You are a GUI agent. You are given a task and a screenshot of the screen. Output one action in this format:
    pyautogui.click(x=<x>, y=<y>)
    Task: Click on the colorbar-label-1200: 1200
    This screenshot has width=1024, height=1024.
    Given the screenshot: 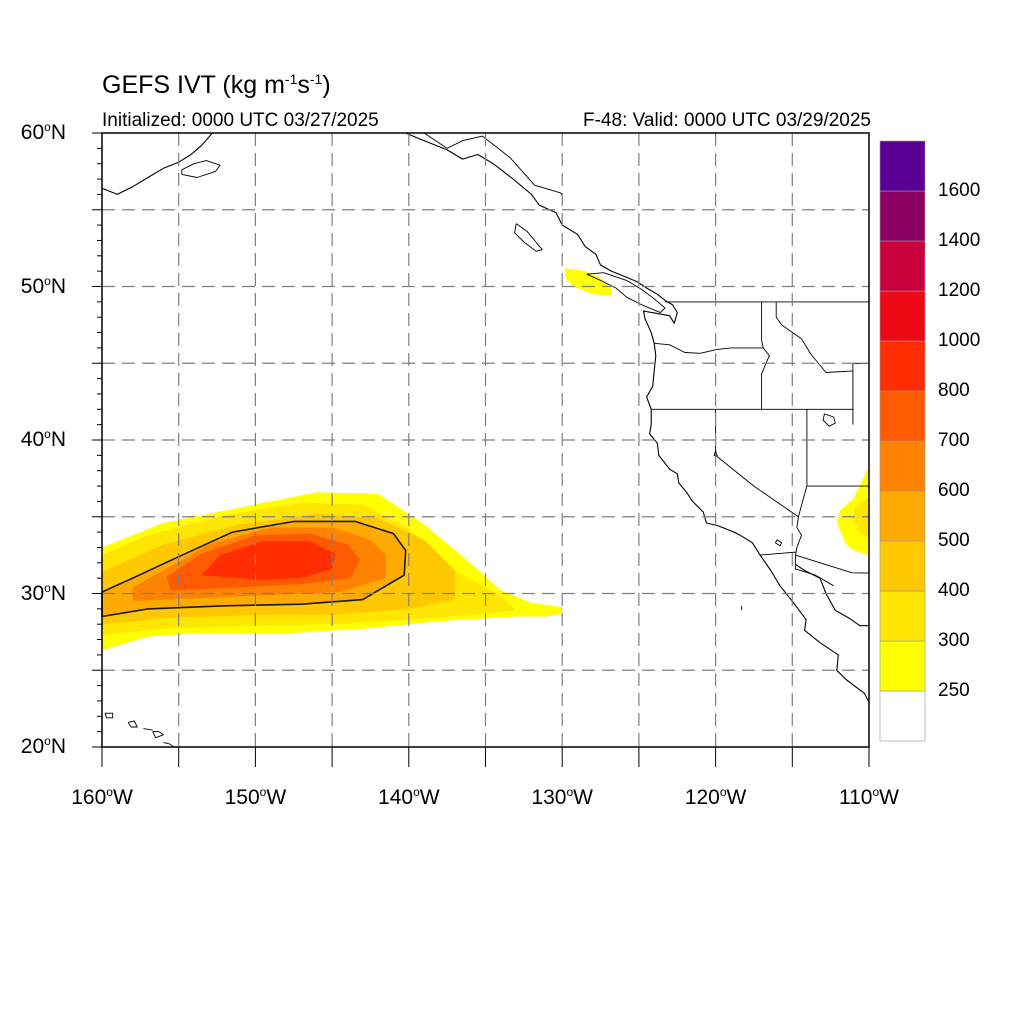 What is the action you would take?
    pyautogui.click(x=959, y=291)
    